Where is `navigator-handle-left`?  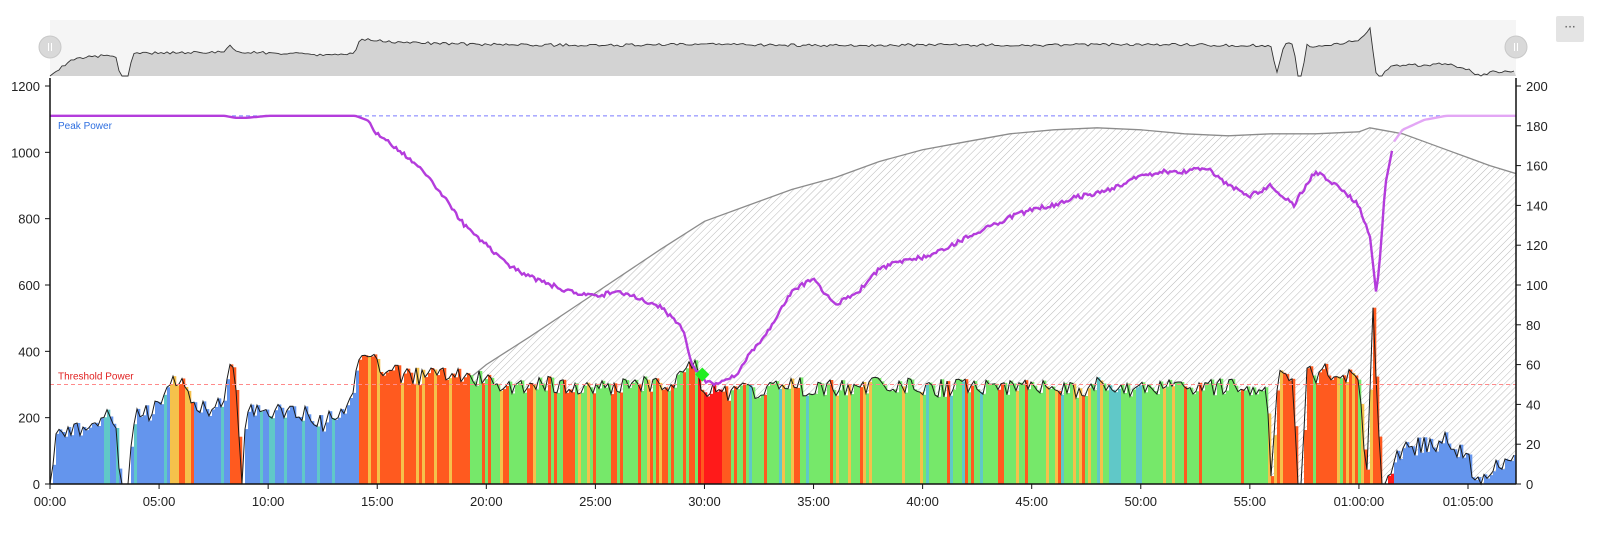 navigator-handle-left is located at coordinates (50, 47).